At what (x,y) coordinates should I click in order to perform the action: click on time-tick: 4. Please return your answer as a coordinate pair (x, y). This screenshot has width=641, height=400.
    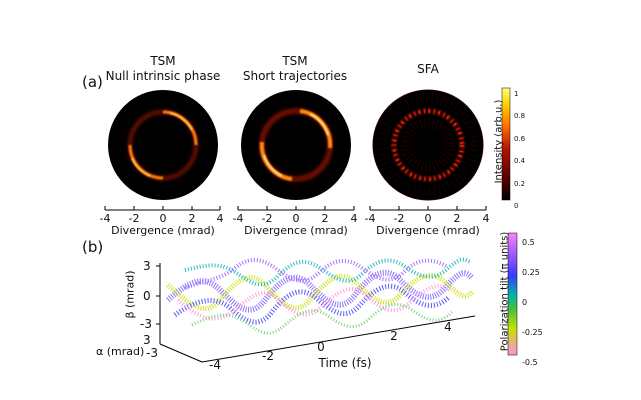
    Looking at the image, I should click on (448, 327).